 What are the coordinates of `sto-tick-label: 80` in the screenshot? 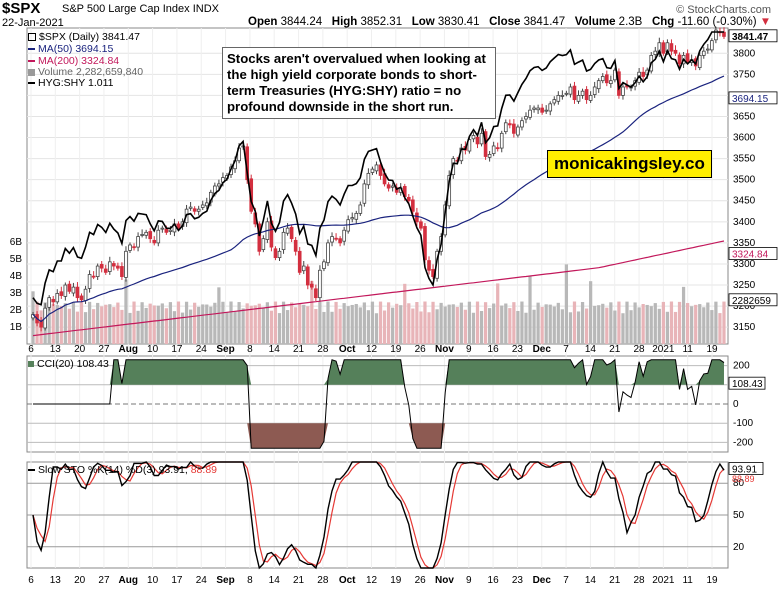 It's located at (739, 483).